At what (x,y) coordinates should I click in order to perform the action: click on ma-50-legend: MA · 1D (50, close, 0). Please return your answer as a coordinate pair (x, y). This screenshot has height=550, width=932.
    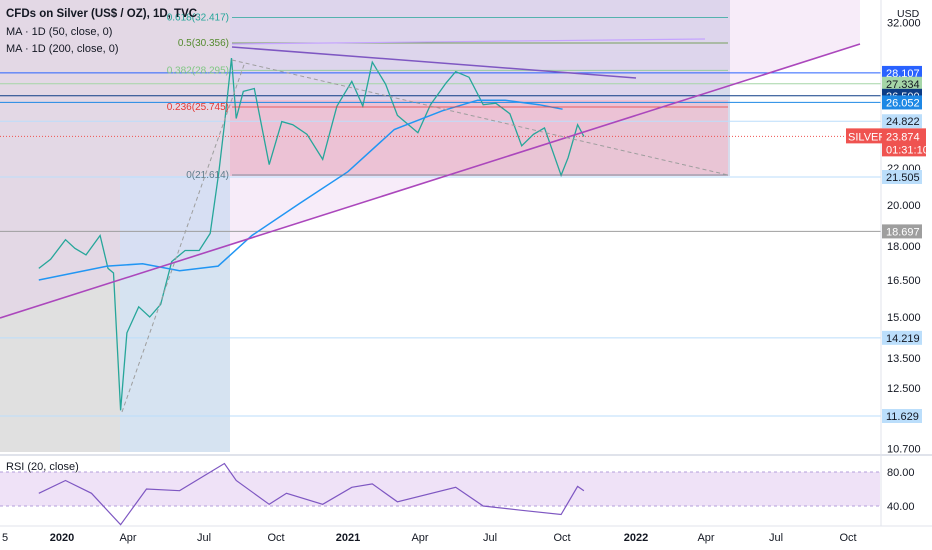
    Looking at the image, I should click on (59, 32).